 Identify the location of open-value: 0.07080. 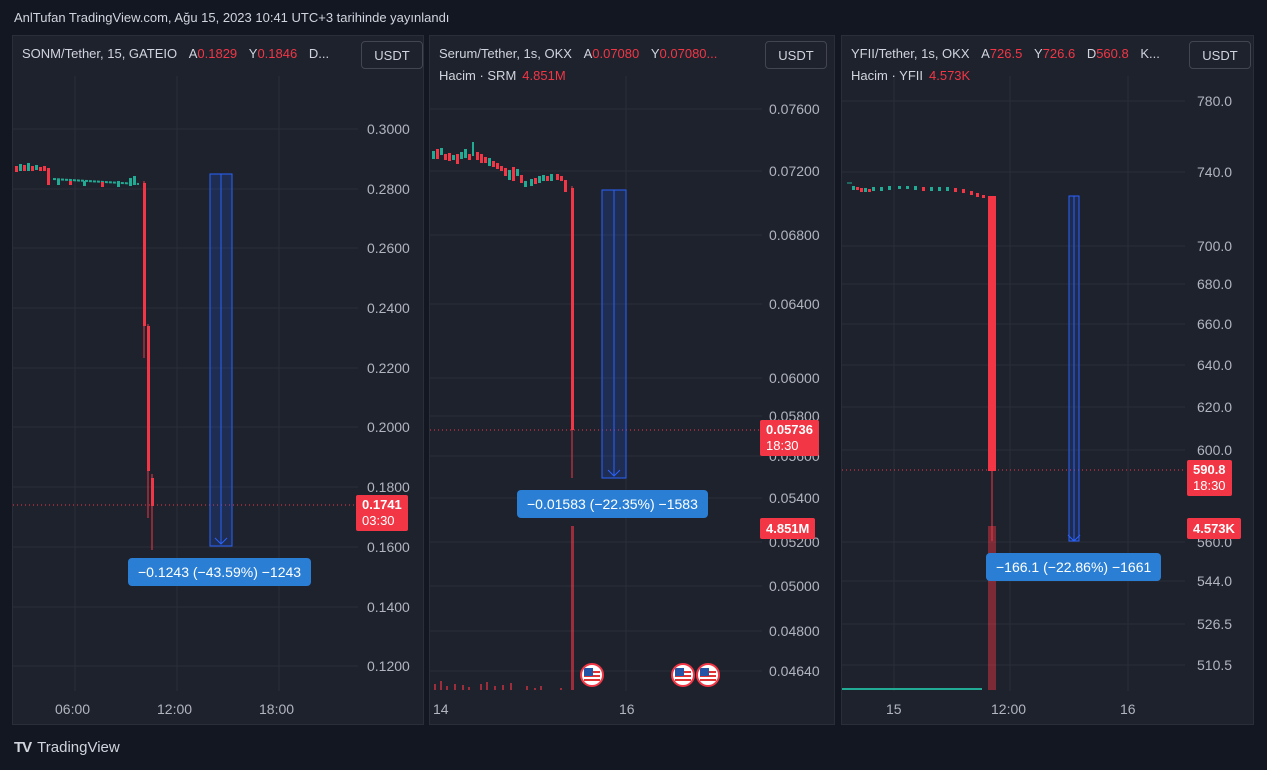
(616, 53).